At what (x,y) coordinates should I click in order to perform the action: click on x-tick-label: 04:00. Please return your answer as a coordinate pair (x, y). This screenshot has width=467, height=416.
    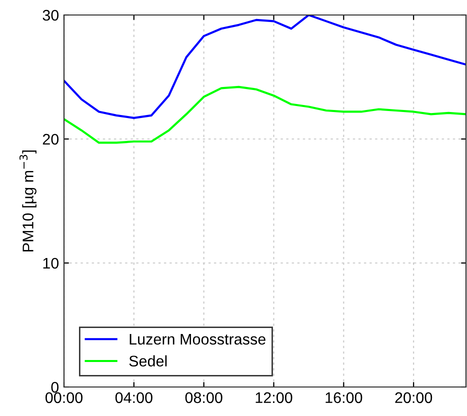
    Looking at the image, I should click on (133, 398).